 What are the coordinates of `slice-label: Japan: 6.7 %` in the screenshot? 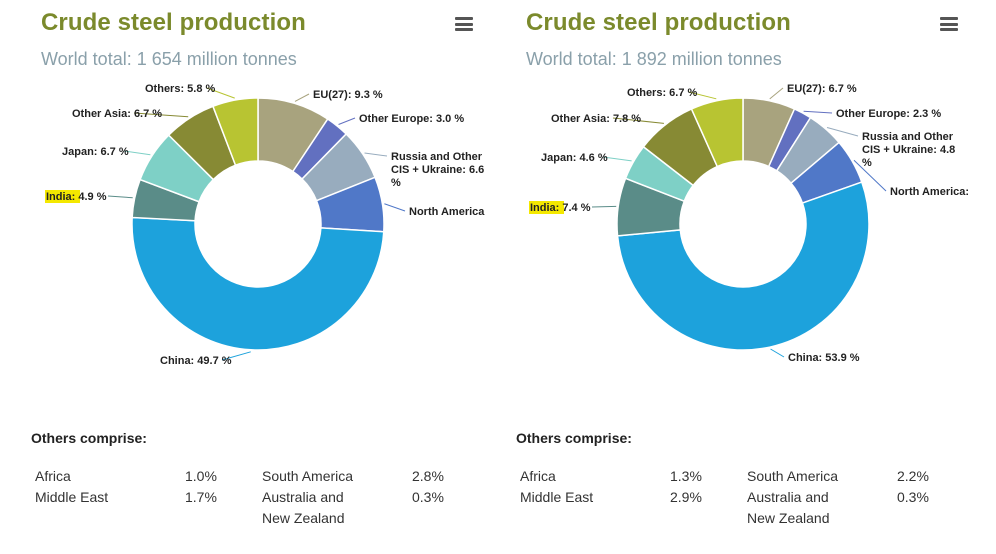 It's located at (95, 152).